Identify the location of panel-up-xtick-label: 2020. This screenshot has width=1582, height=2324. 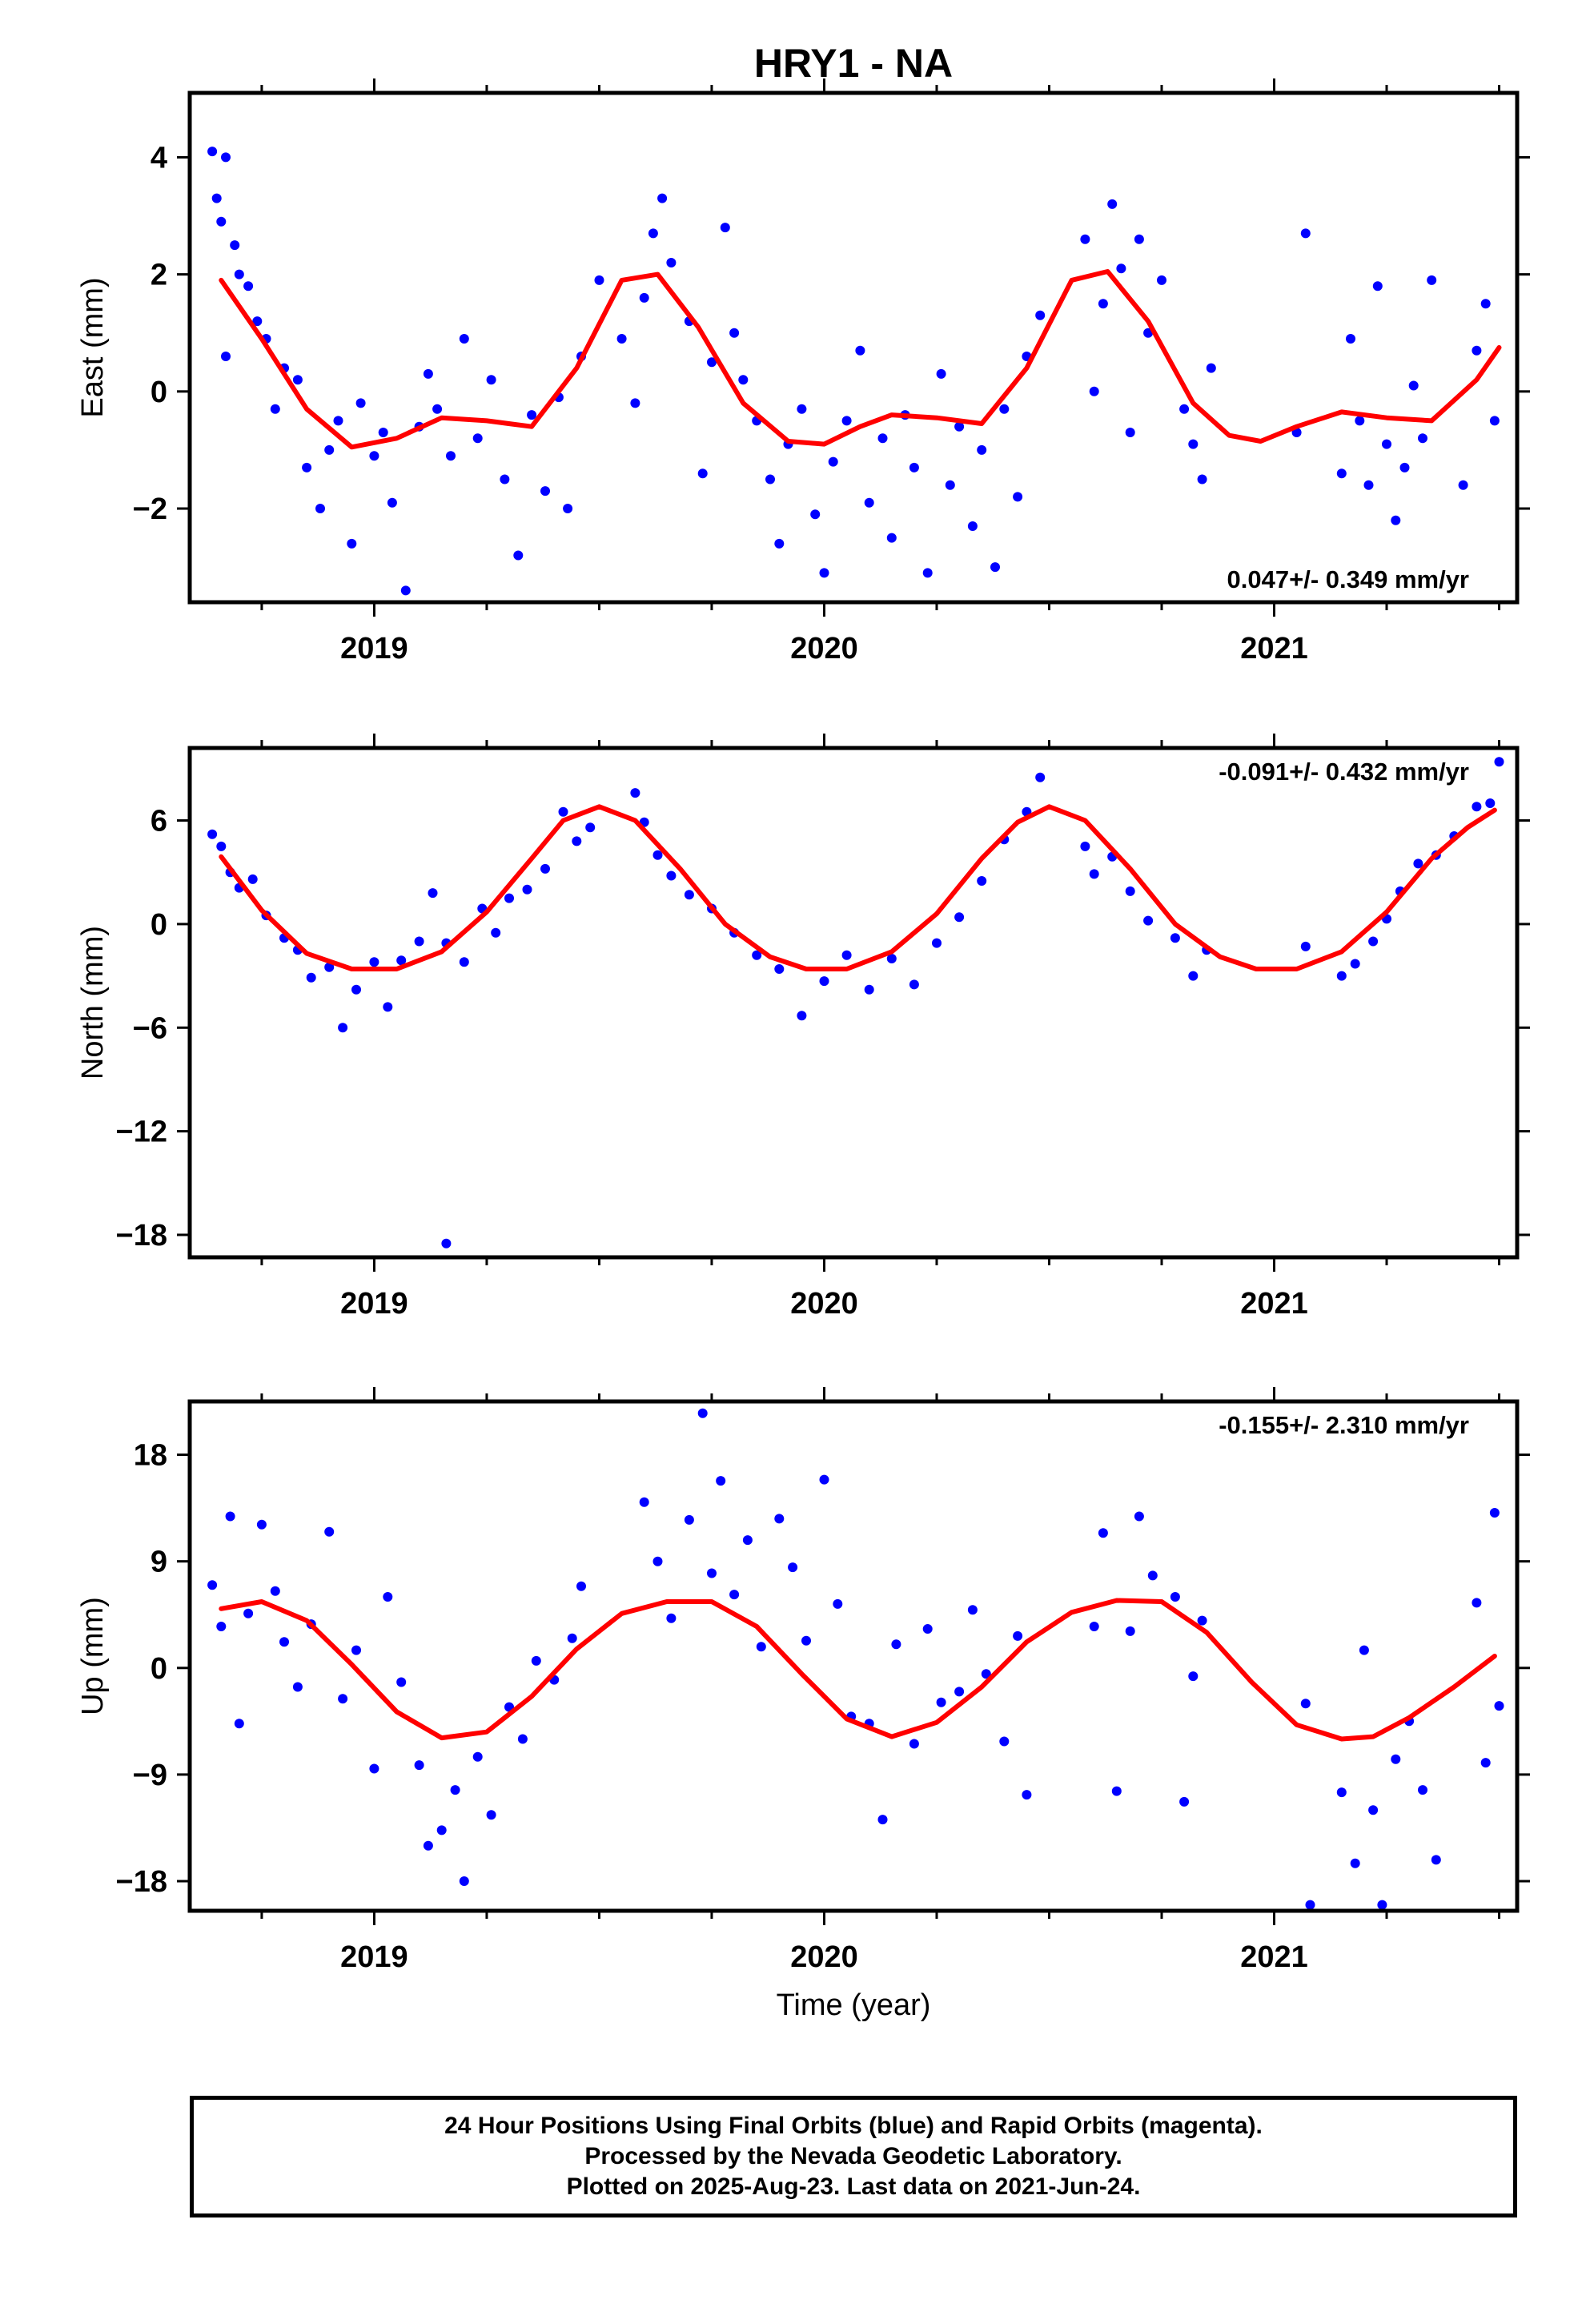
(824, 1957).